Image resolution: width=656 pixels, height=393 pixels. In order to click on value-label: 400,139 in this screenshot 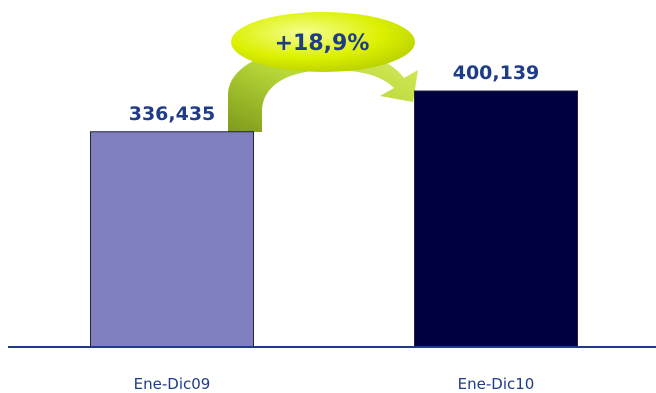, I will do `click(496, 73)`.